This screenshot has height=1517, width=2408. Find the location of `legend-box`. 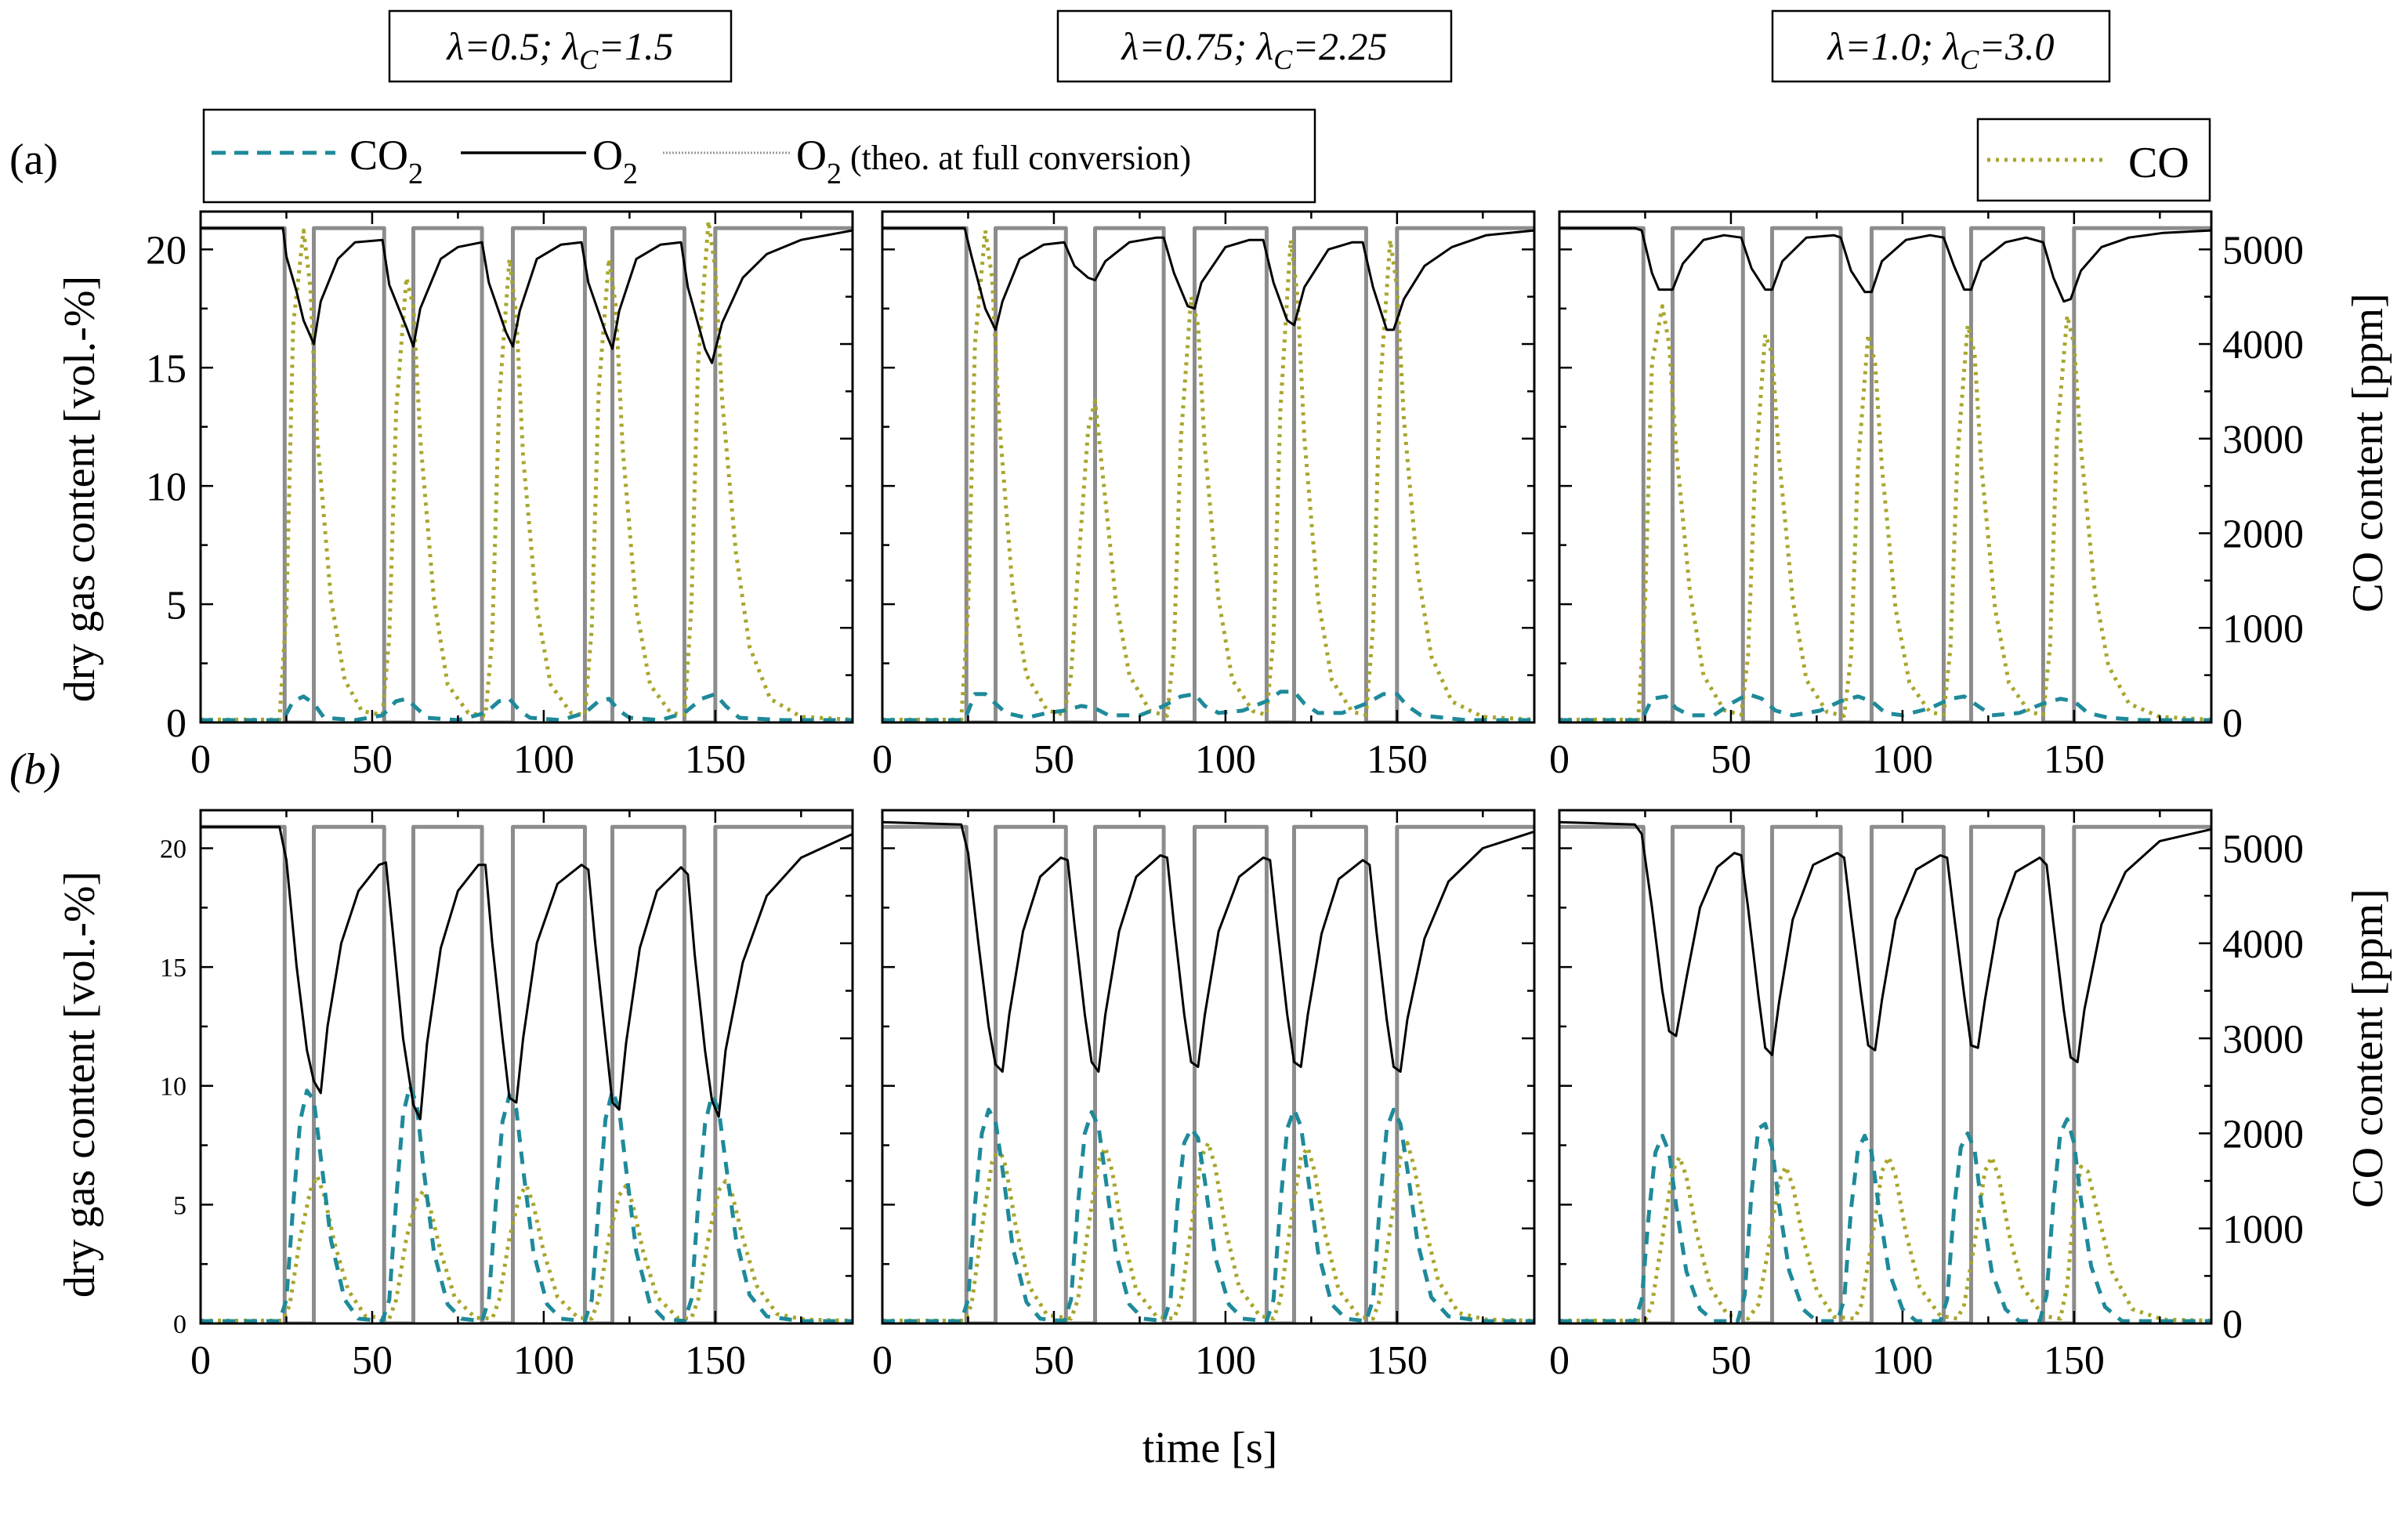

legend-box is located at coordinates (759, 156).